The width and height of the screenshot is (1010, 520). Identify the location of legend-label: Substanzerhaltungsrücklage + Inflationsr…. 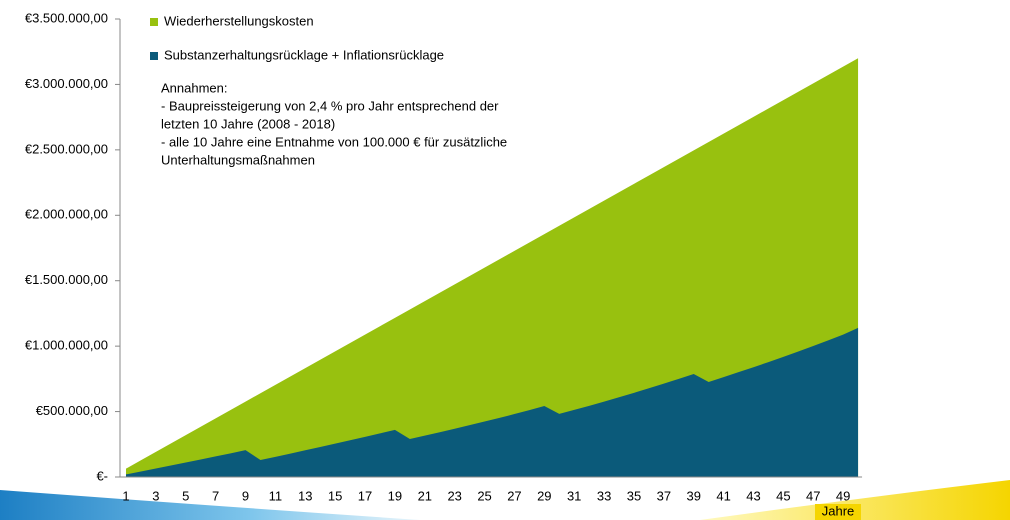
(304, 54).